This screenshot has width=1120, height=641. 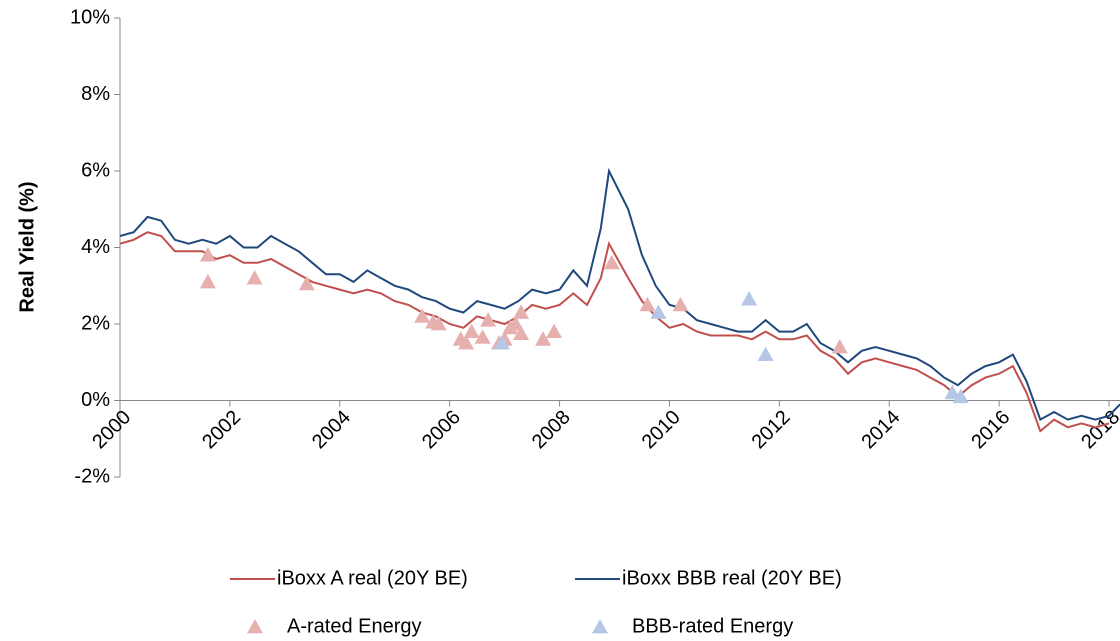 I want to click on x-tick-label: 2006, so click(x=441, y=429).